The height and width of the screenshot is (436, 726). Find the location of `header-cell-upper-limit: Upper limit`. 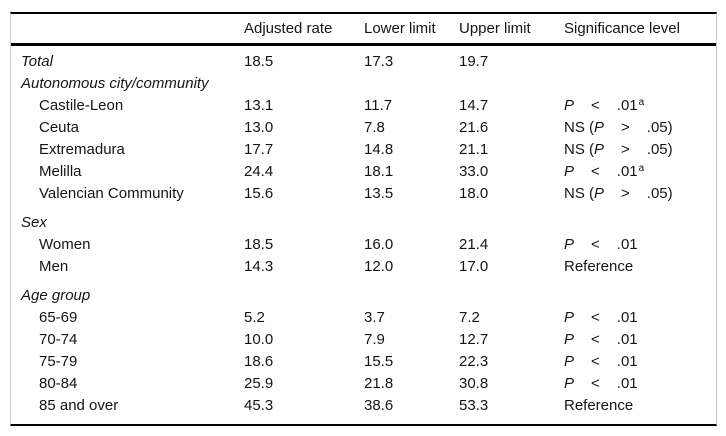

header-cell-upper-limit: Upper limit is located at coordinates (495, 28).